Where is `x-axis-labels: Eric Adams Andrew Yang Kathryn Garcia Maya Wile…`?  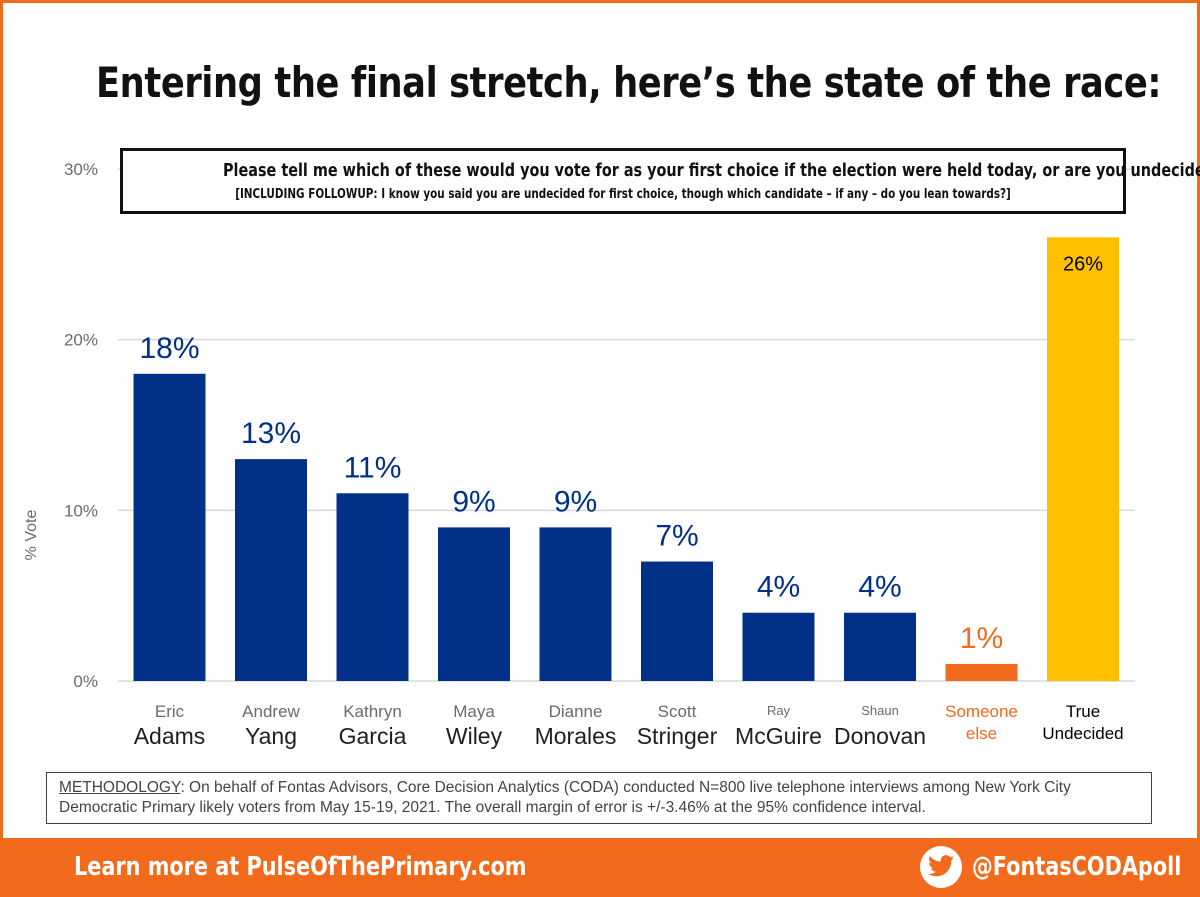
x-axis-labels: Eric Adams Andrew Yang Kathryn Garcia Maya Wile… is located at coordinates (629, 725).